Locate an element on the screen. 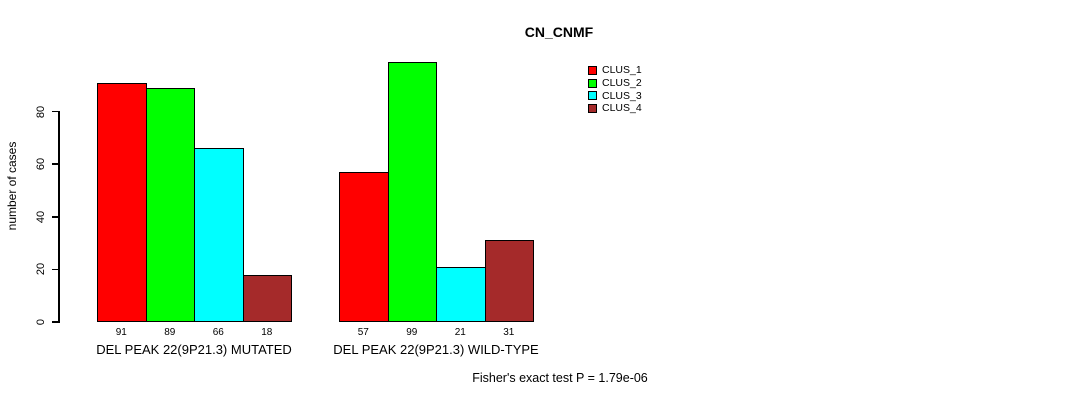 The height and width of the screenshot is (400, 1090). y-axis-tick-label: 40 is located at coordinates (41, 216).